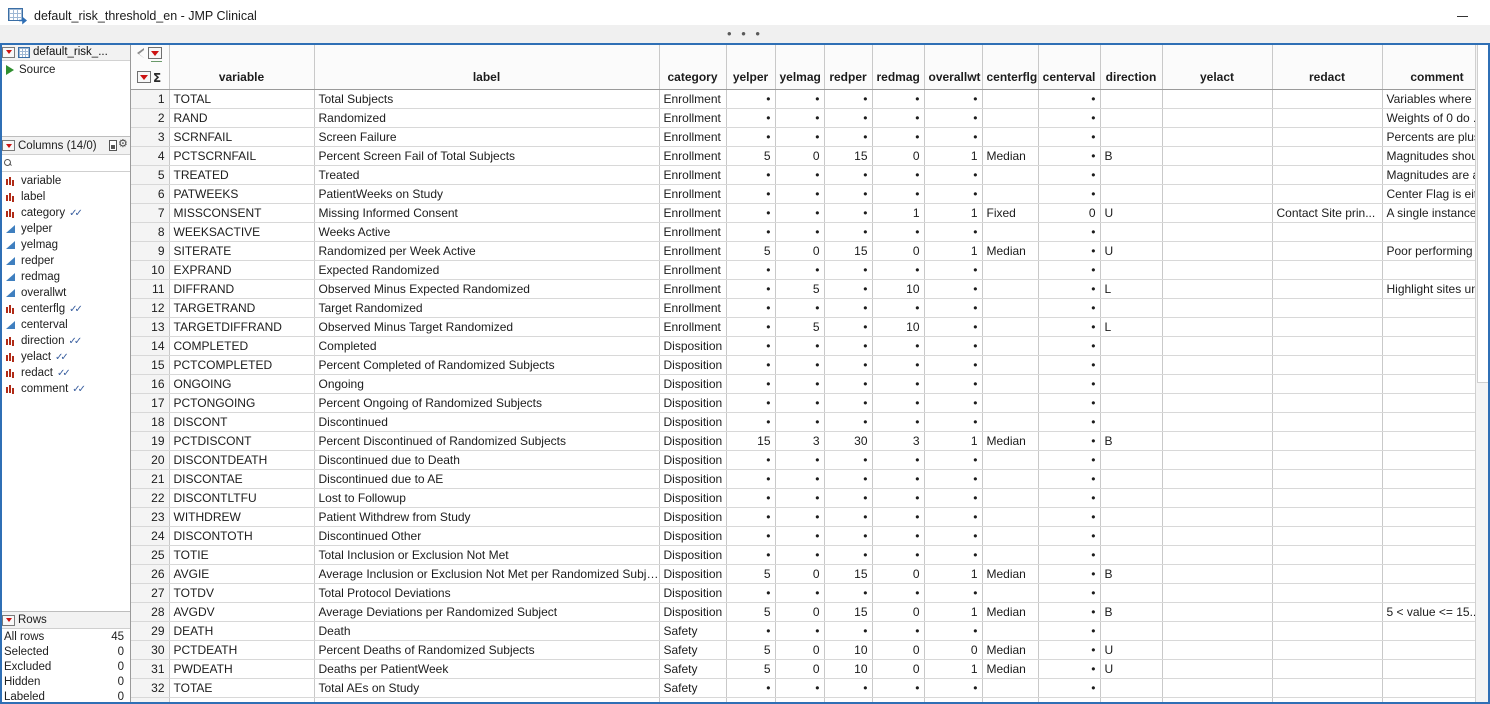 Image resolution: width=1490 pixels, height=704 pixels. Describe the element at coordinates (150, 118) in the screenshot. I see `row-number-cell: 2` at that location.